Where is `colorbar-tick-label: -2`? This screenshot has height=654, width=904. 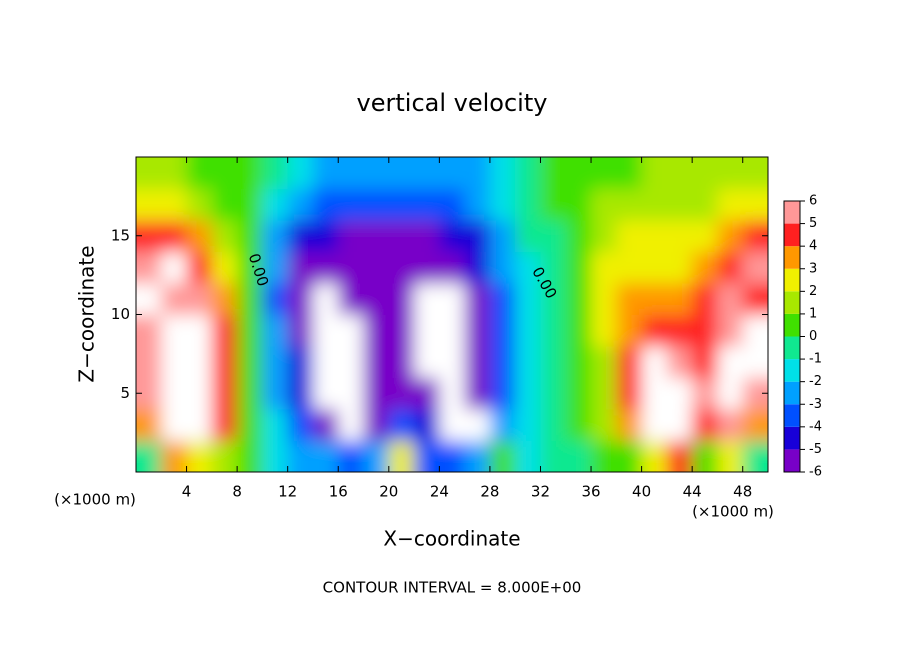
colorbar-tick-label: -2 is located at coordinates (815, 381).